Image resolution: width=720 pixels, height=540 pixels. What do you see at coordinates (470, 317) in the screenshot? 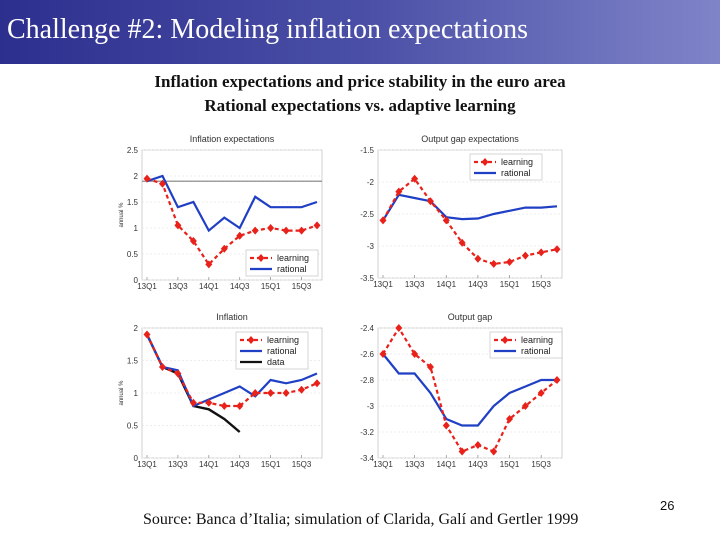
I see `chart-title: Output gap` at bounding box center [470, 317].